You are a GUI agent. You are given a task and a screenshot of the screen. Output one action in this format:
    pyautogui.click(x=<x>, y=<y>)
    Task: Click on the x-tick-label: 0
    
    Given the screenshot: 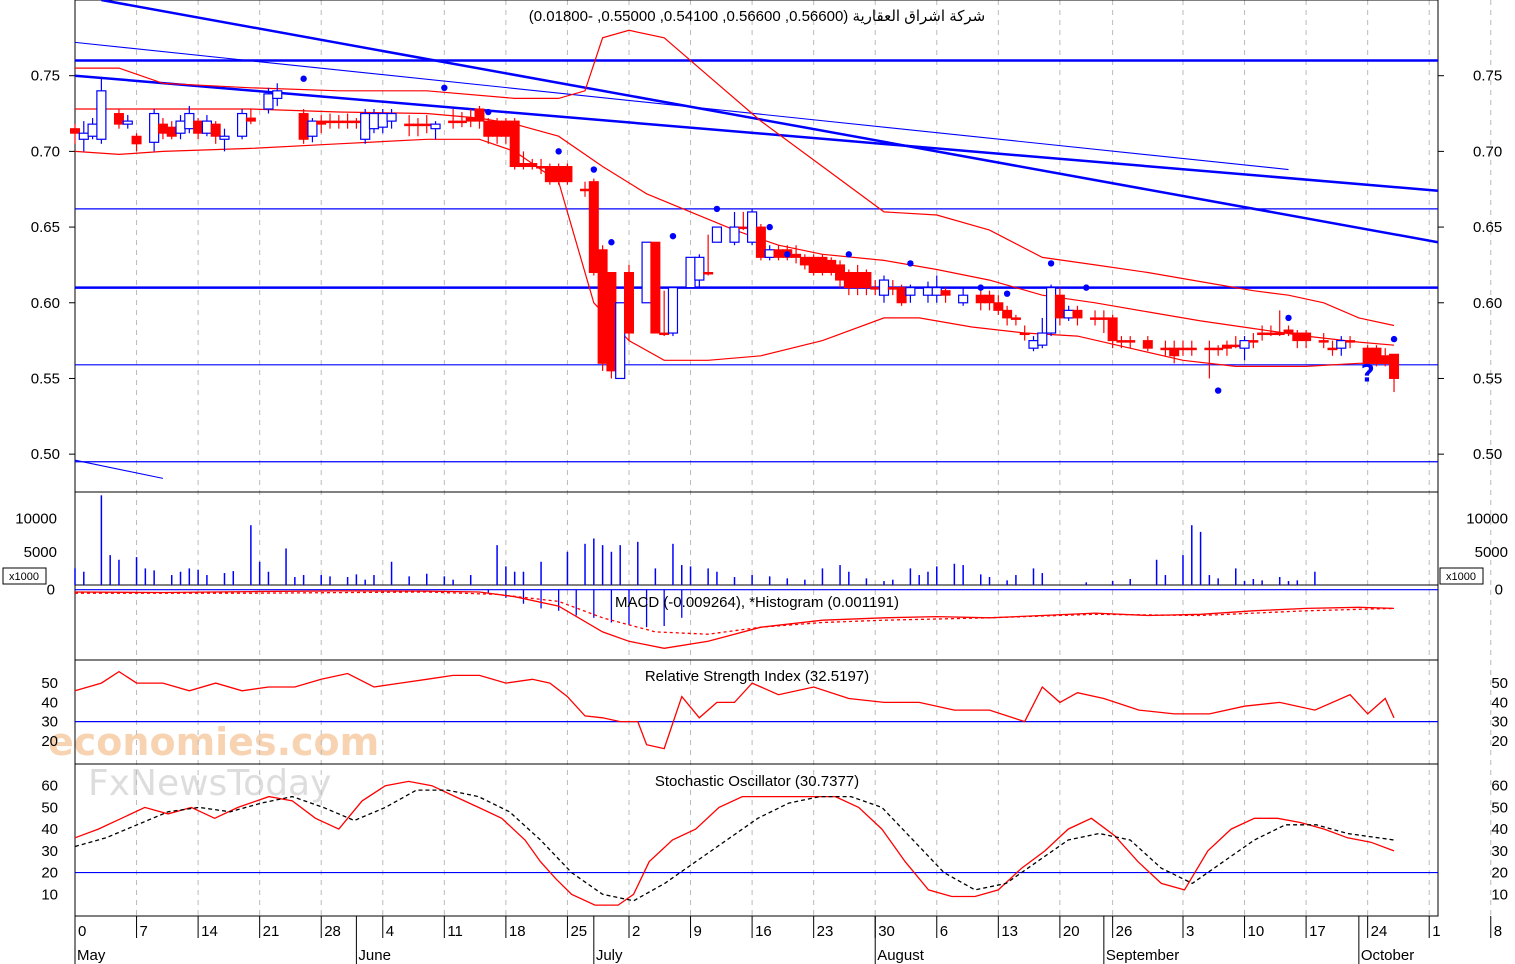 What is the action you would take?
    pyautogui.click(x=82, y=931)
    